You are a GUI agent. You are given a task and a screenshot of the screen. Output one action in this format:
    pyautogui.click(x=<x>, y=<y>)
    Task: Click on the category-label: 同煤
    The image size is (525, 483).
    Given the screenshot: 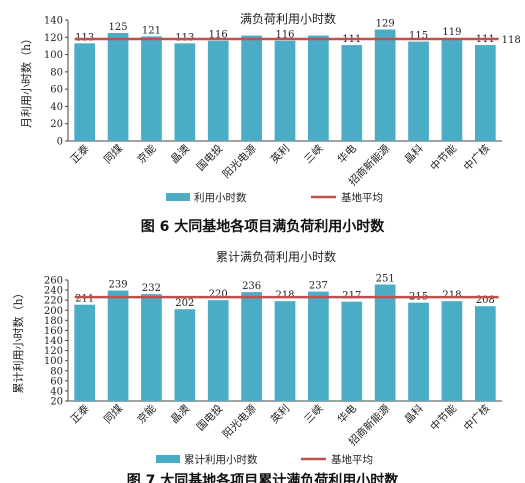 What is the action you would take?
    pyautogui.click(x=113, y=414)
    